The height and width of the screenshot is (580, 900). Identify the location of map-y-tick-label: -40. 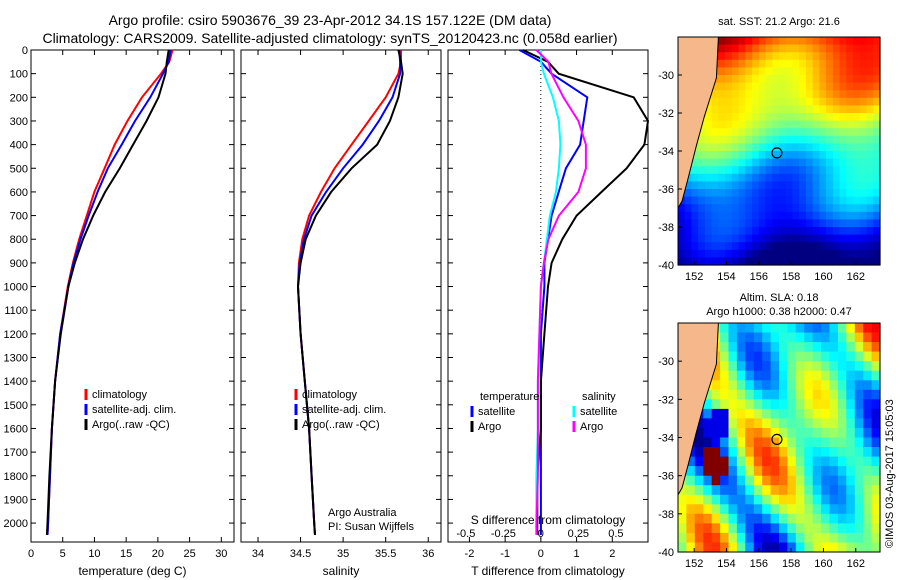
(666, 553).